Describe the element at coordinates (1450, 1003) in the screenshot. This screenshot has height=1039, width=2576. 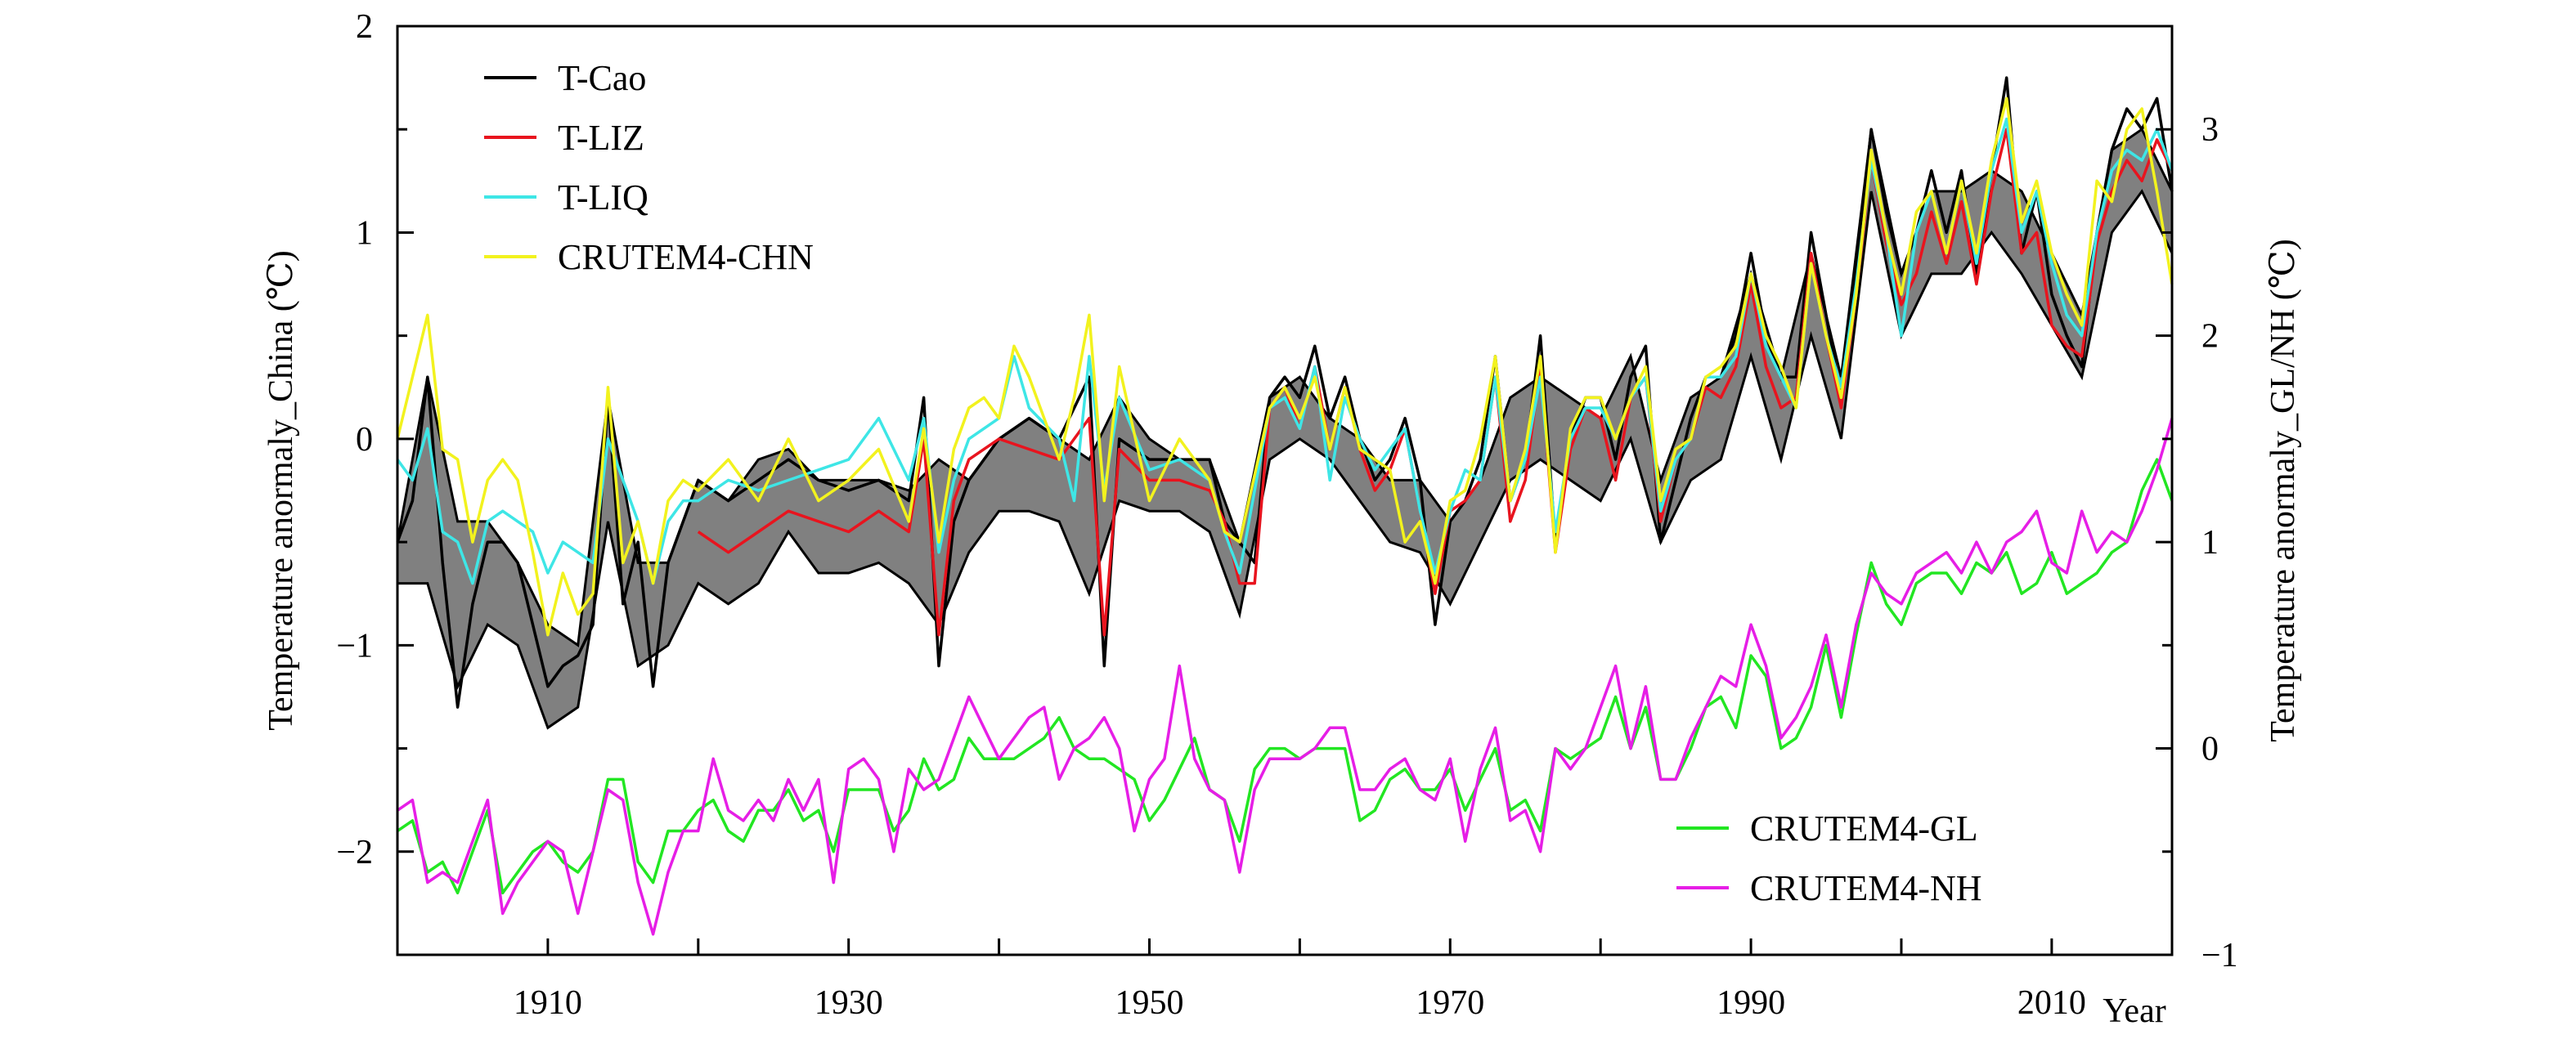
I see `x-tick-label: 1970` at that location.